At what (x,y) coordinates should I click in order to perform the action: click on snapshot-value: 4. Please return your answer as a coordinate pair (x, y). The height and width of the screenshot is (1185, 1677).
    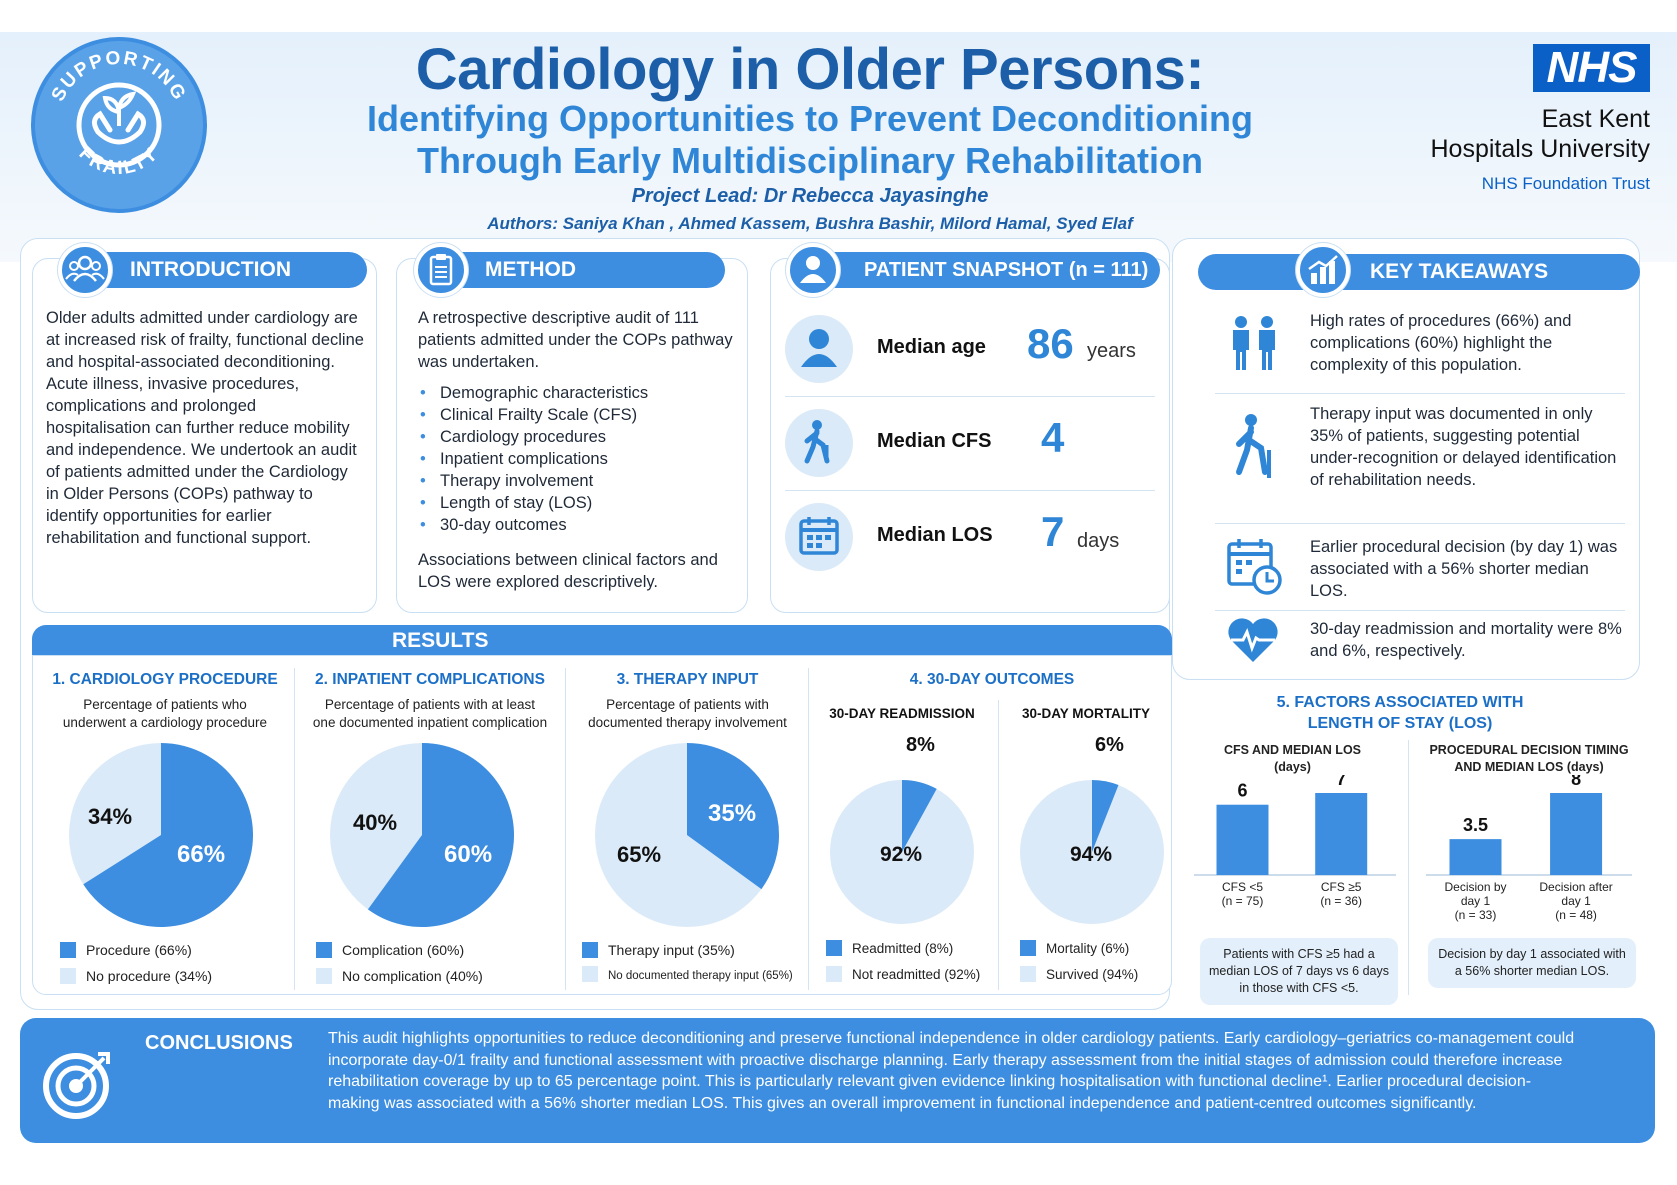
    Looking at the image, I should click on (1053, 437).